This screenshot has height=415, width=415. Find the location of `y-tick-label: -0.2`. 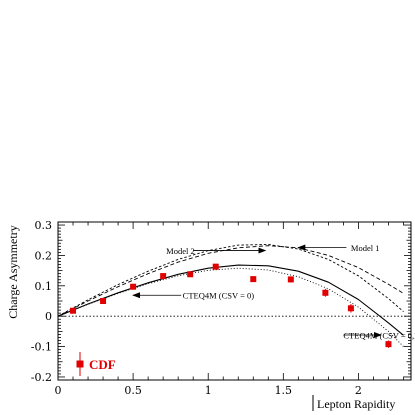

y-tick-label: -0.2 is located at coordinates (41, 377).